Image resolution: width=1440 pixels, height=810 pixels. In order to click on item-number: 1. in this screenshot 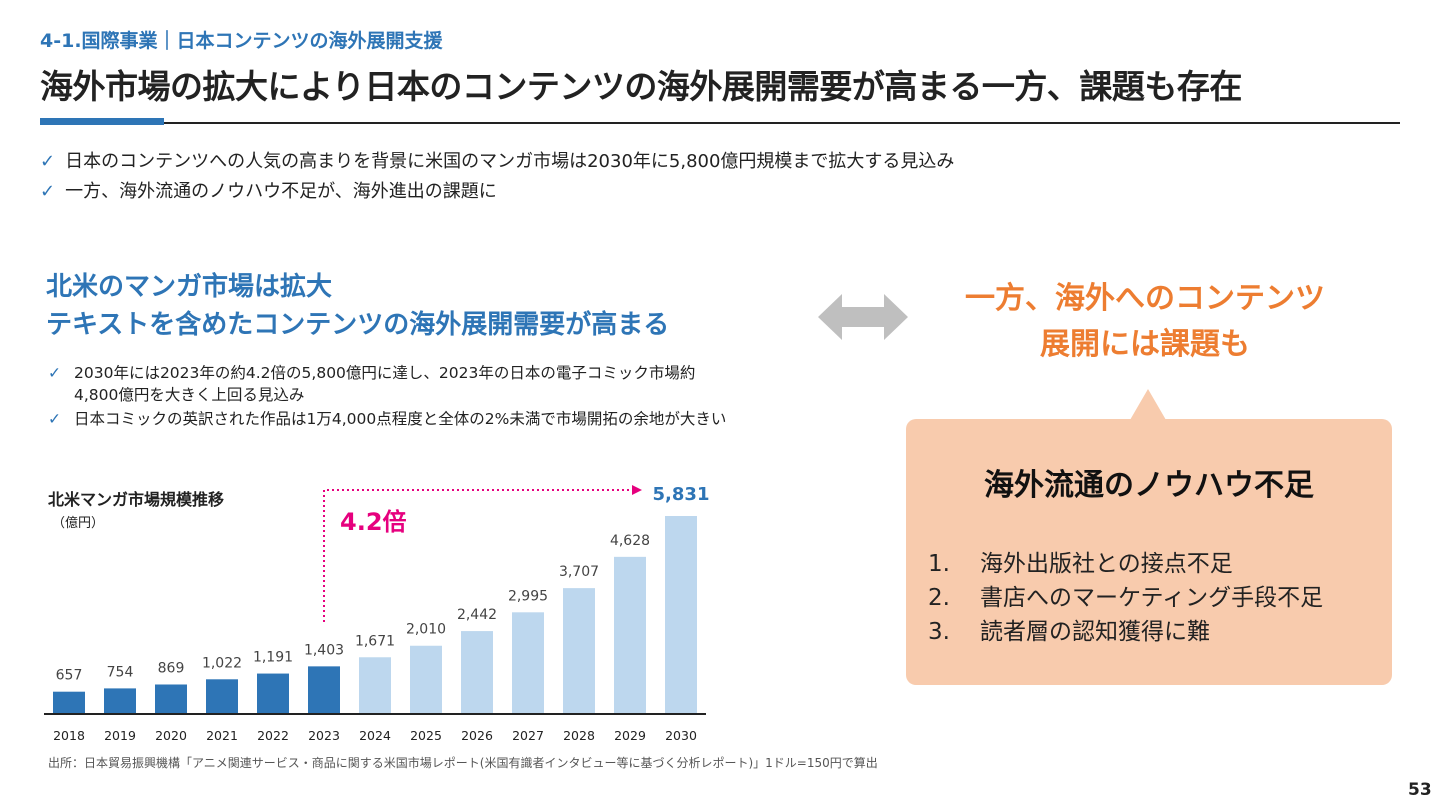, I will do `click(939, 564)`.